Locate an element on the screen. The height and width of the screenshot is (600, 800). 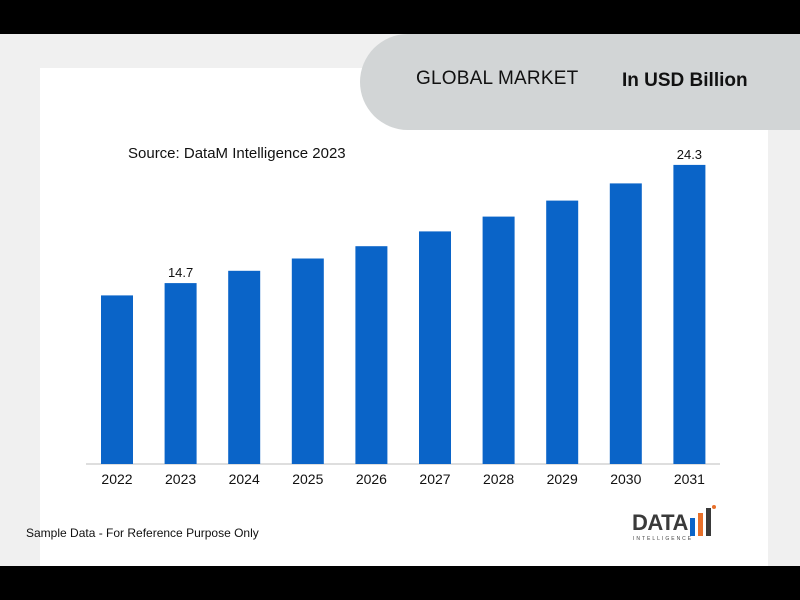
data-label-2023: 14.7 is located at coordinates (180, 272).